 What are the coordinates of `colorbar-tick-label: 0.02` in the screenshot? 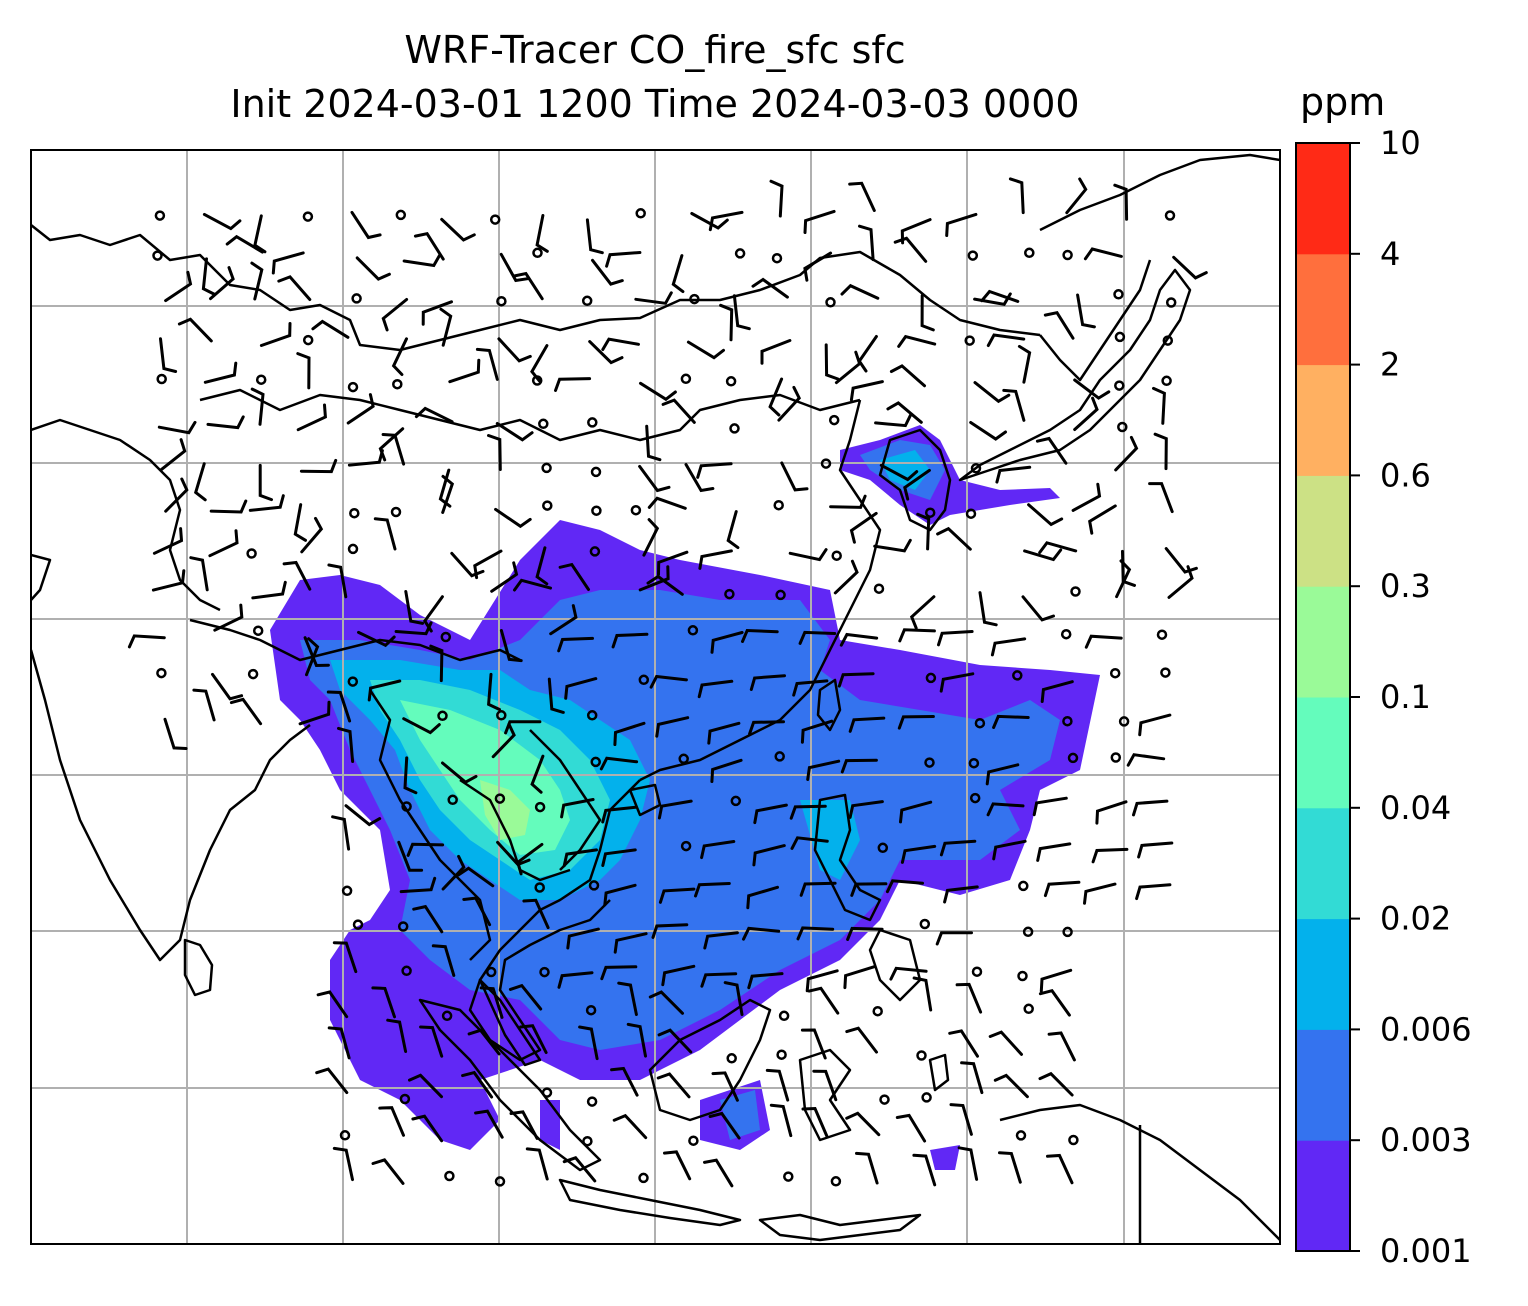 It's located at (1415, 919).